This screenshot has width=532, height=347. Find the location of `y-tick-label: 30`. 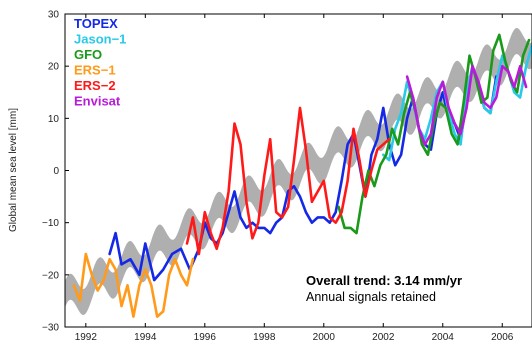

y-tick-label: 30 is located at coordinates (54, 15).